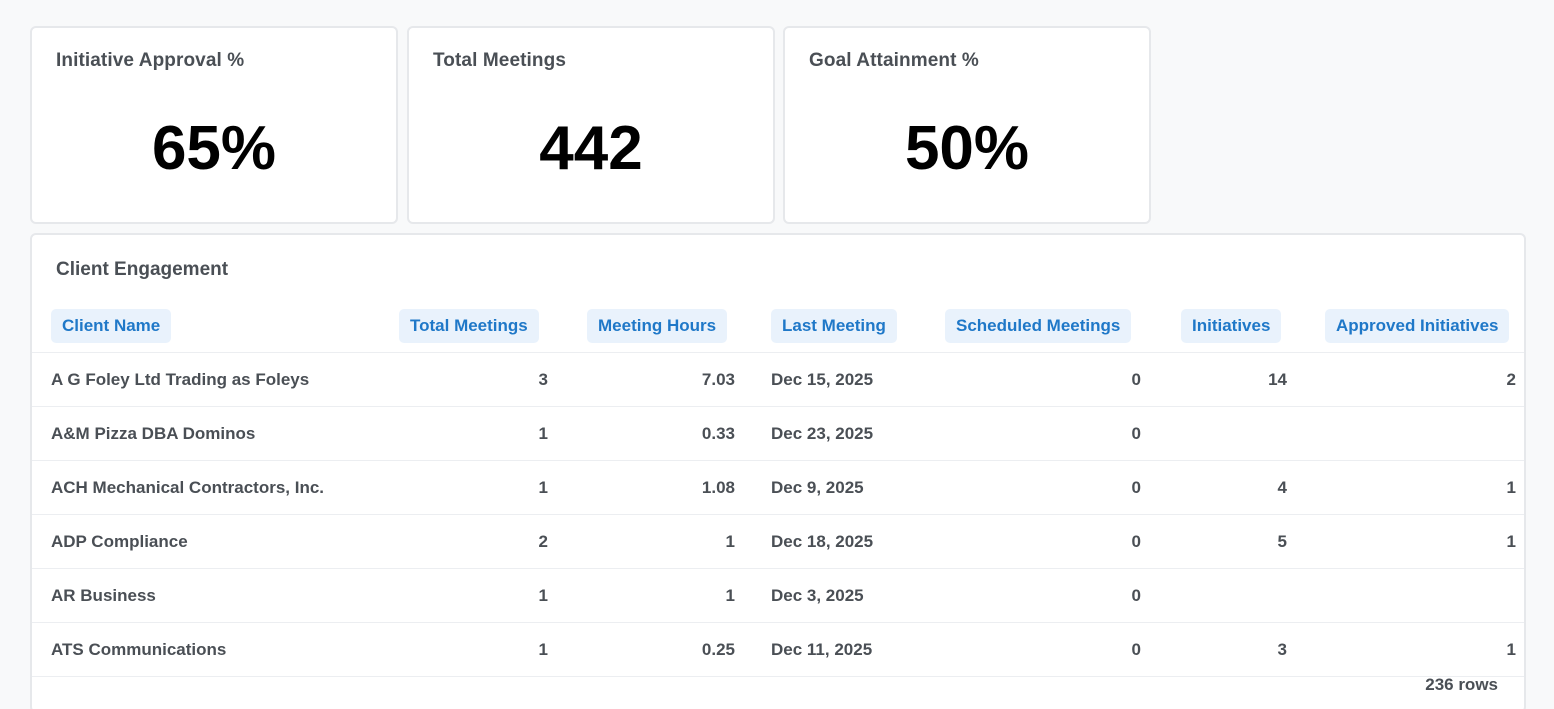  I want to click on column-header-approved-initiatives: Approved Initiatives, so click(1417, 326).